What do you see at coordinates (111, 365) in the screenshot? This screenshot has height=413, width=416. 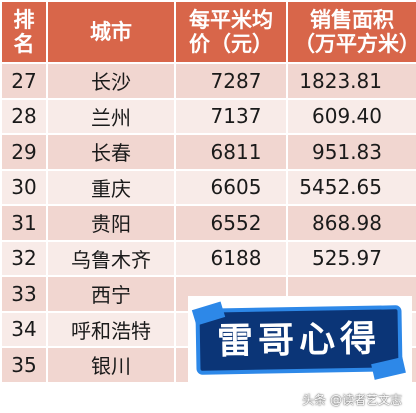 I see `city-cell: 银川` at bounding box center [111, 365].